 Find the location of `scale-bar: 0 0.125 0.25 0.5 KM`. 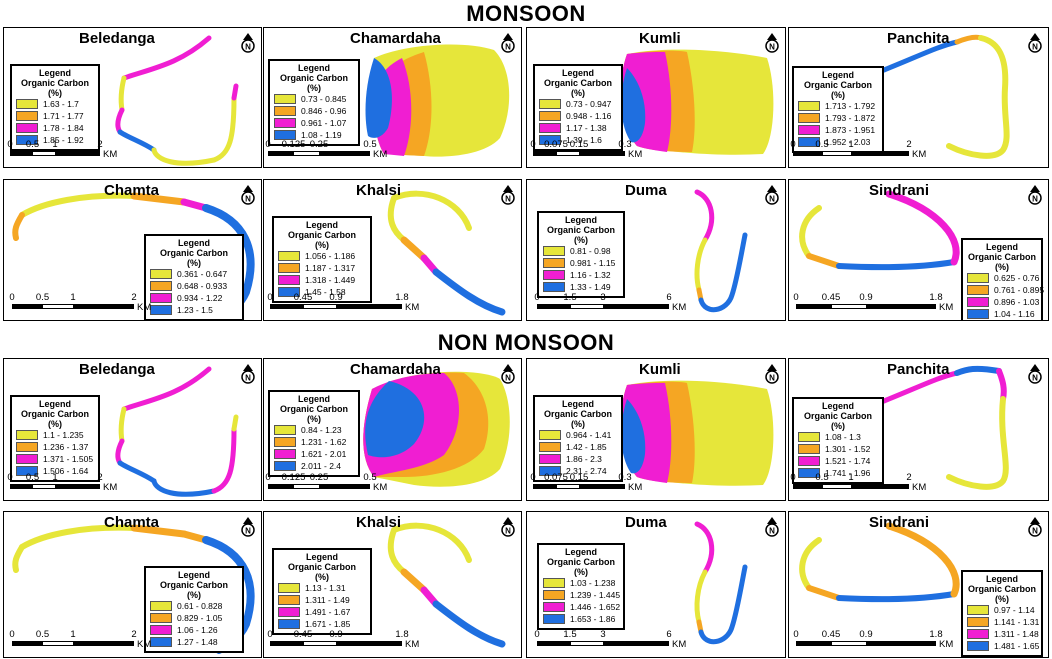

scale-bar: 0 0.125 0.25 0.5 KM is located at coordinates (329, 485).